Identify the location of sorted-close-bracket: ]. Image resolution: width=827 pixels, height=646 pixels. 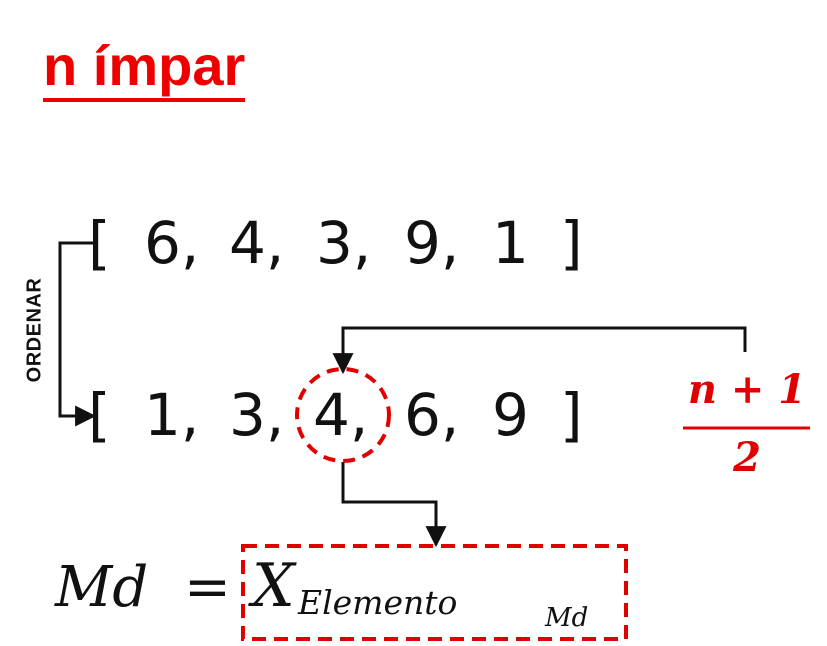
(571, 415).